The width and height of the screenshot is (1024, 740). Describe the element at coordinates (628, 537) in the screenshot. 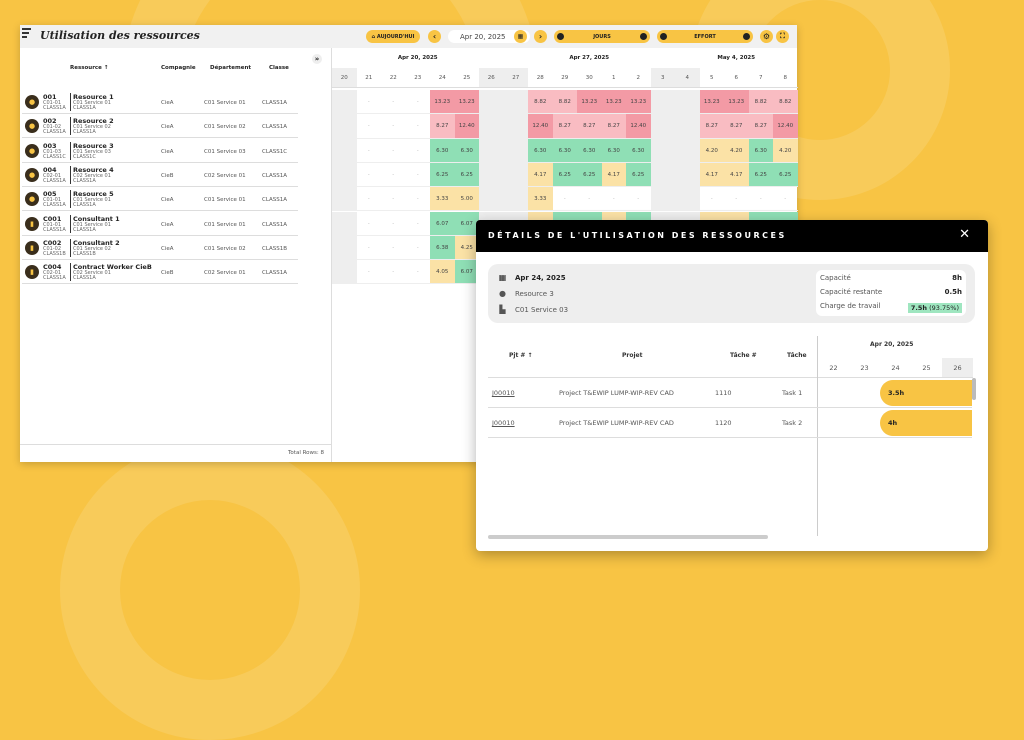

I see `horizontal-scrollbar` at that location.